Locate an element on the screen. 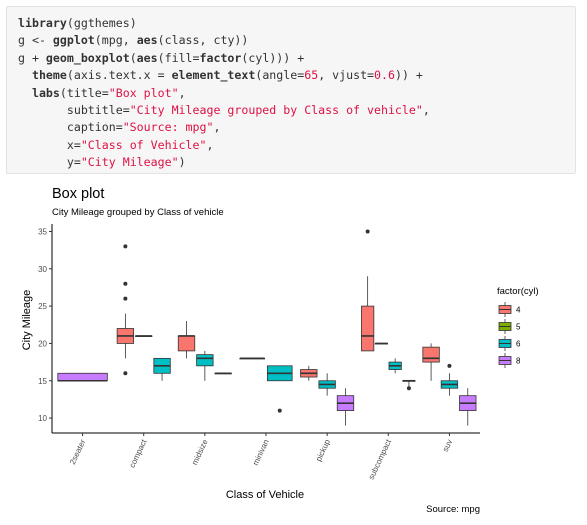  y-tick-label: 30 is located at coordinates (42, 269).